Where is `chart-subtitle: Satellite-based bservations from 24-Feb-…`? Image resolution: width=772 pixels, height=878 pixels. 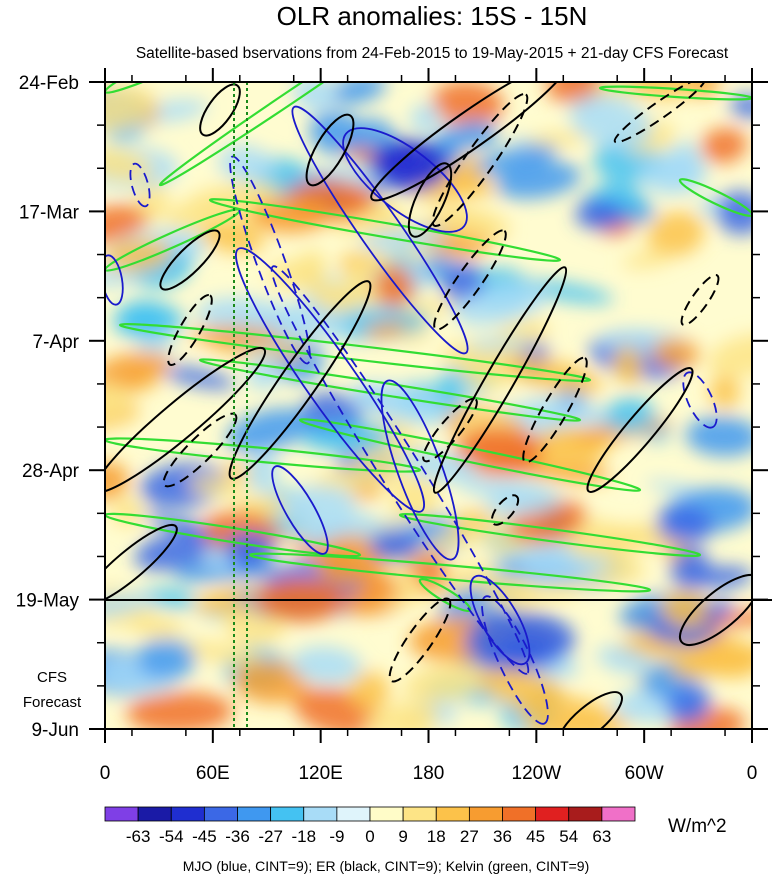
chart-subtitle: Satellite-based bservations from 24-Feb-… is located at coordinates (432, 53).